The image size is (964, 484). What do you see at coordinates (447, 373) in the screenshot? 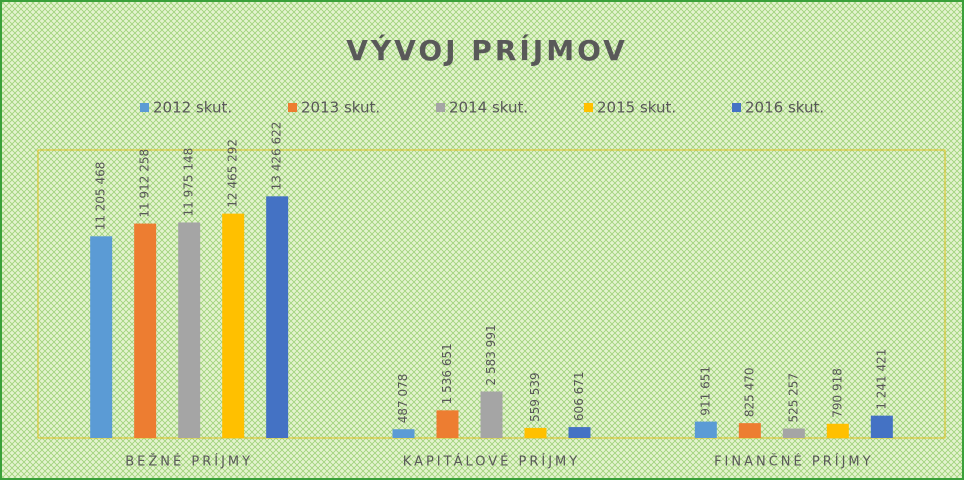
I see `data-label: 1 536 651` at bounding box center [447, 373].